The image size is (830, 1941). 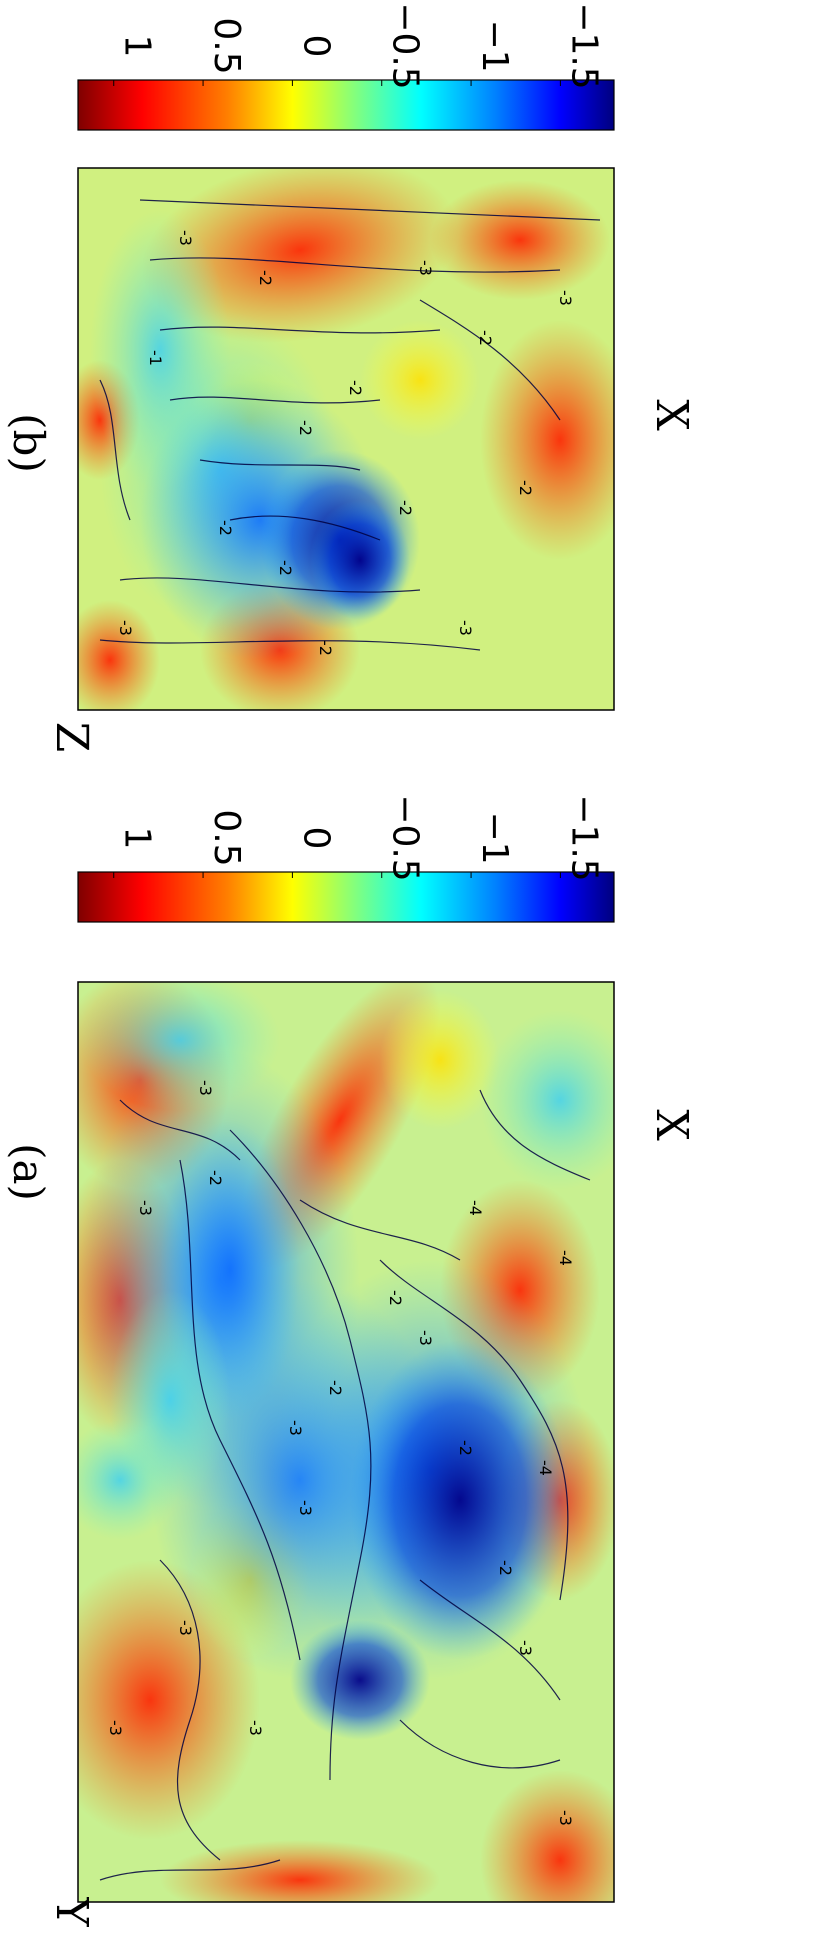 I want to click on panel-b-label: (b), so click(x=28, y=443).